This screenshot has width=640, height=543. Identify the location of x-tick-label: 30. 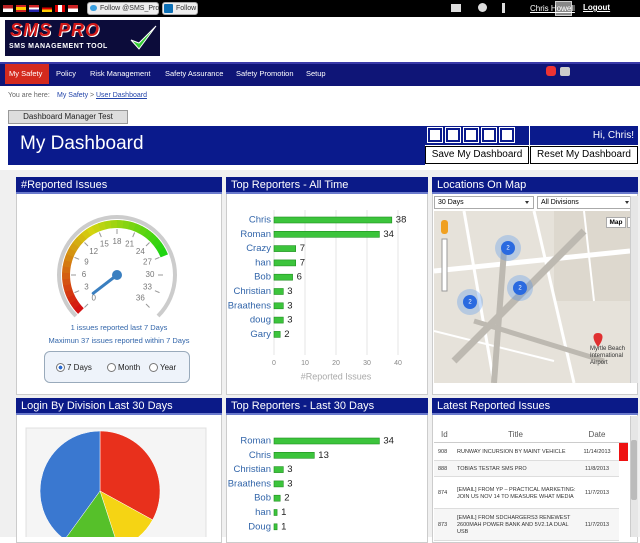
(367, 363).